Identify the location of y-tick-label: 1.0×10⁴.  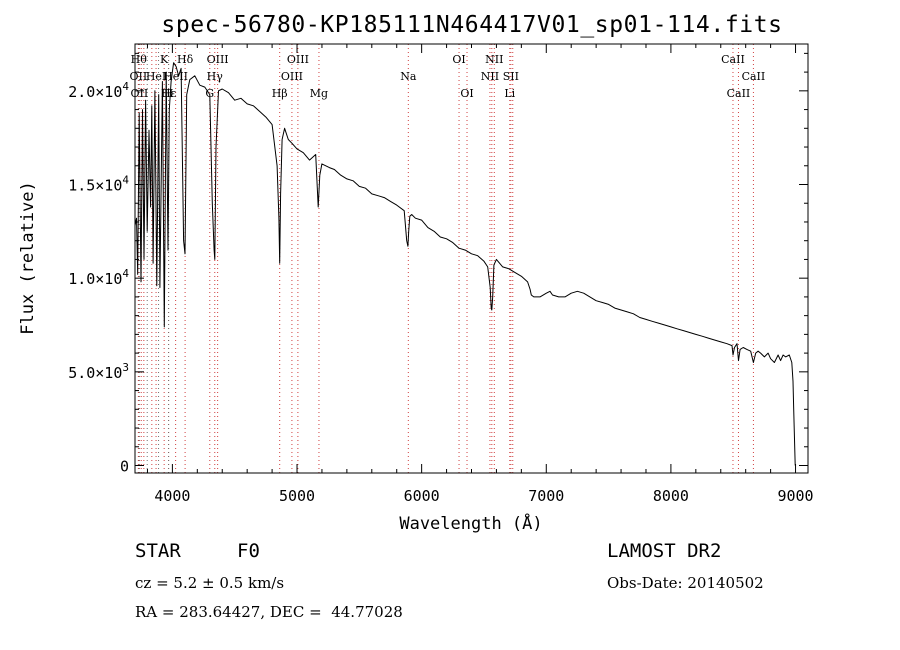
(98, 277).